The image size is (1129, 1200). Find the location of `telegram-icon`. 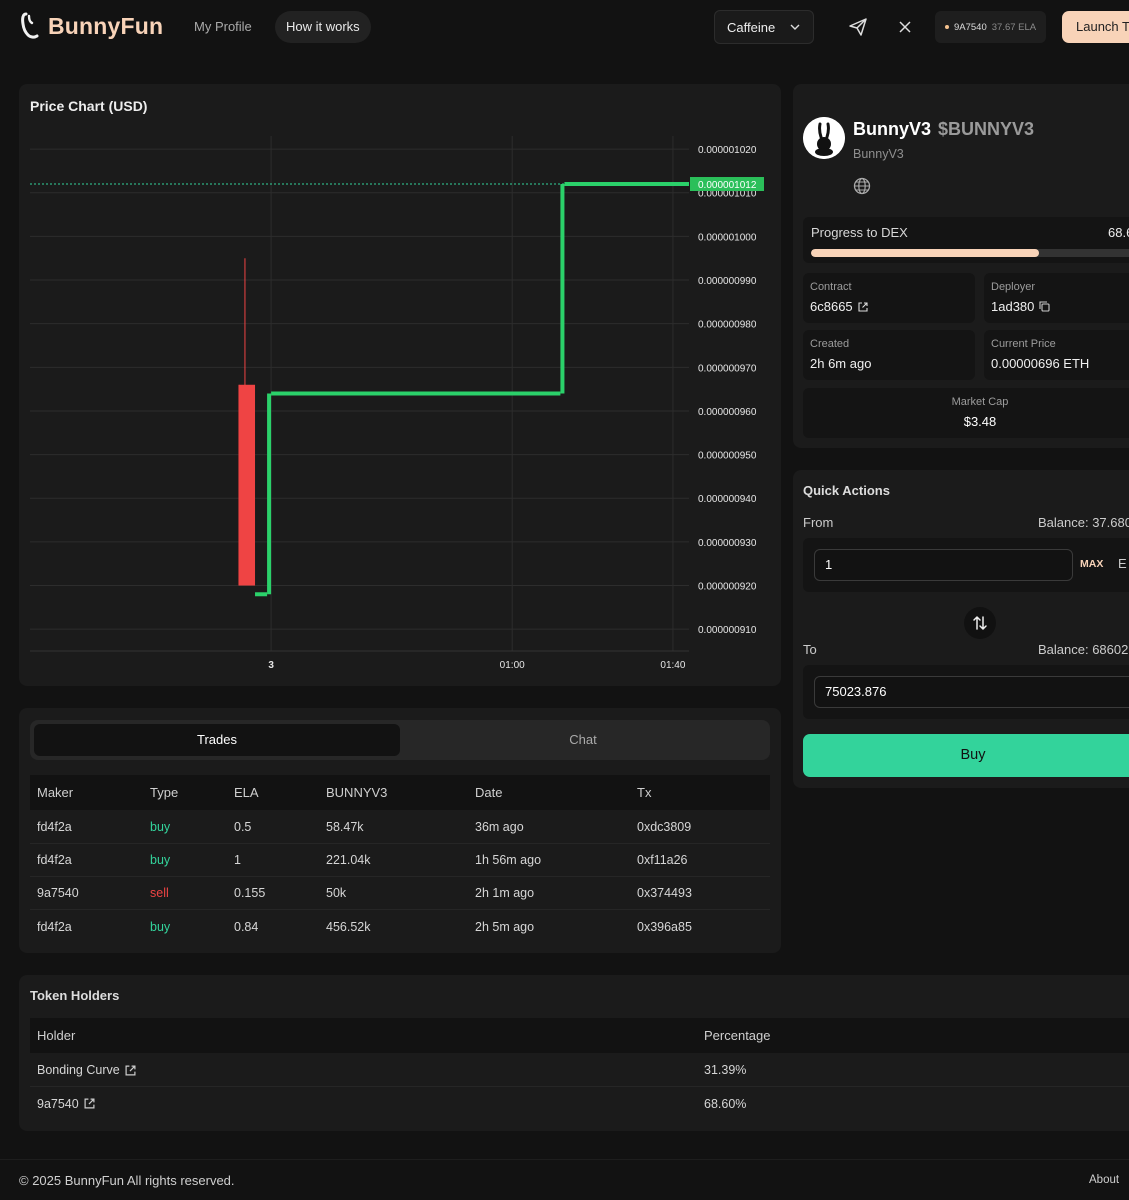

telegram-icon is located at coordinates (858, 27).